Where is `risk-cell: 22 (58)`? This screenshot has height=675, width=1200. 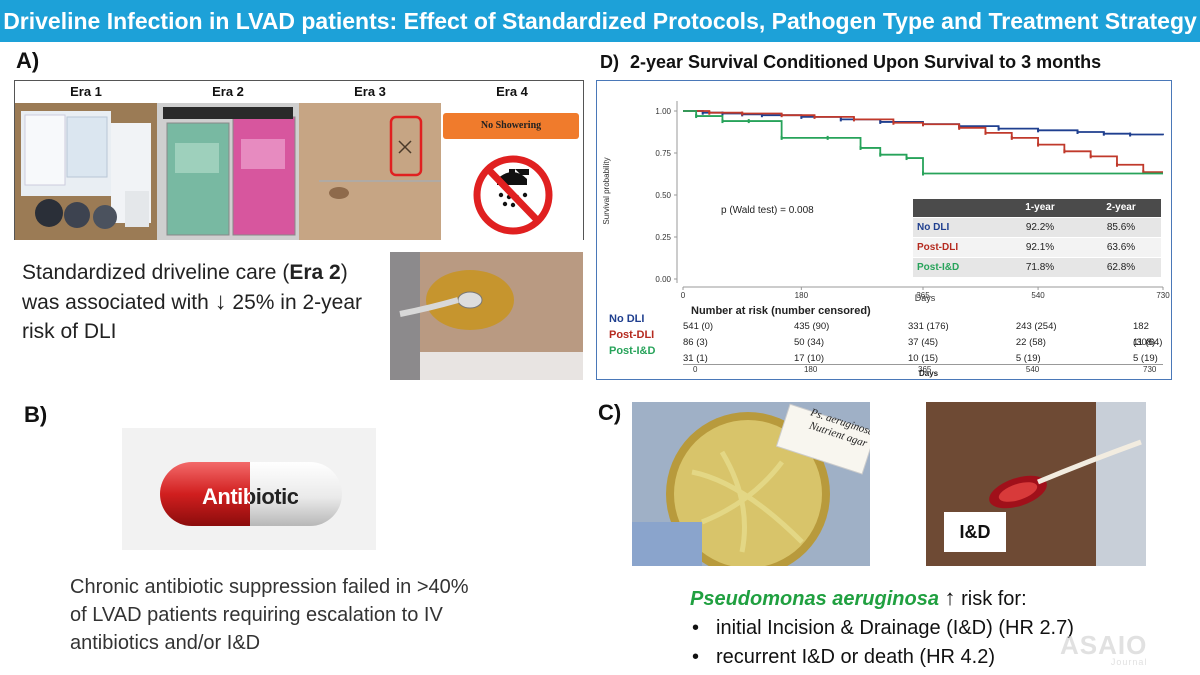
risk-cell: 22 (58) is located at coordinates (1030, 342).